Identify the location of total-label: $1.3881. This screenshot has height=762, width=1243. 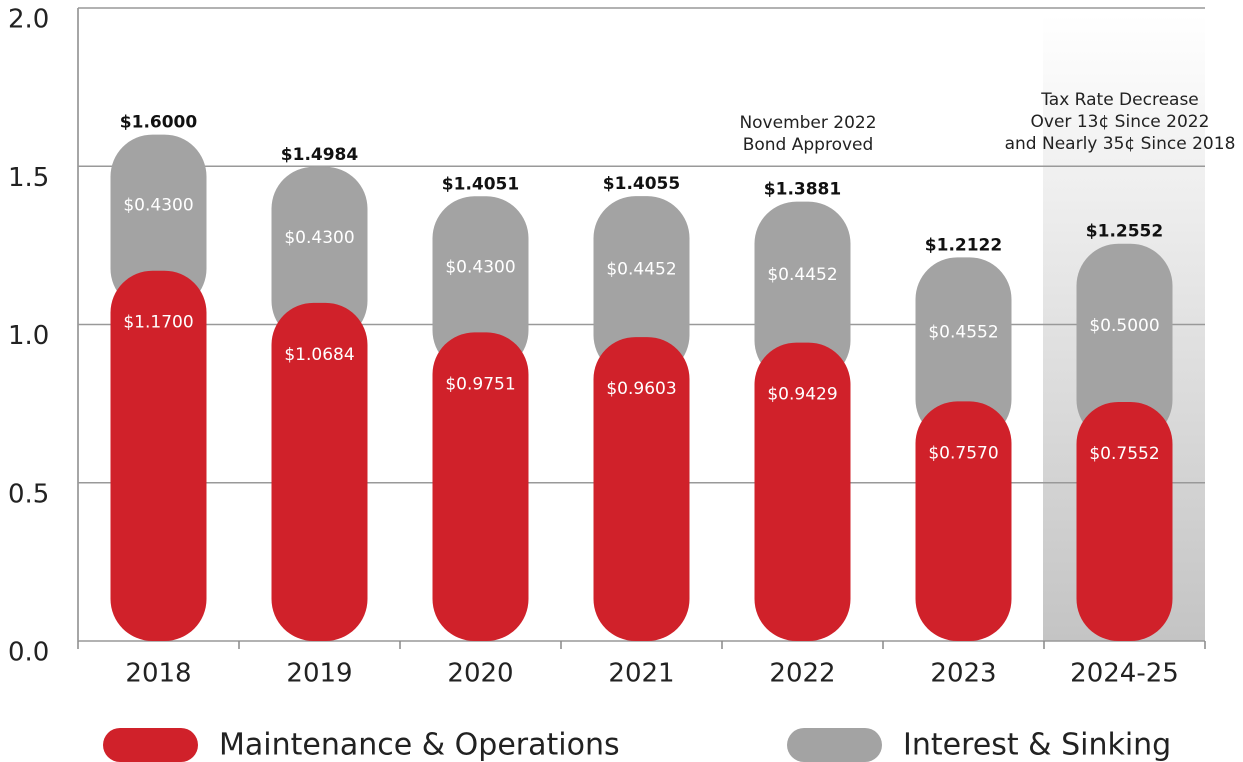
(802, 190).